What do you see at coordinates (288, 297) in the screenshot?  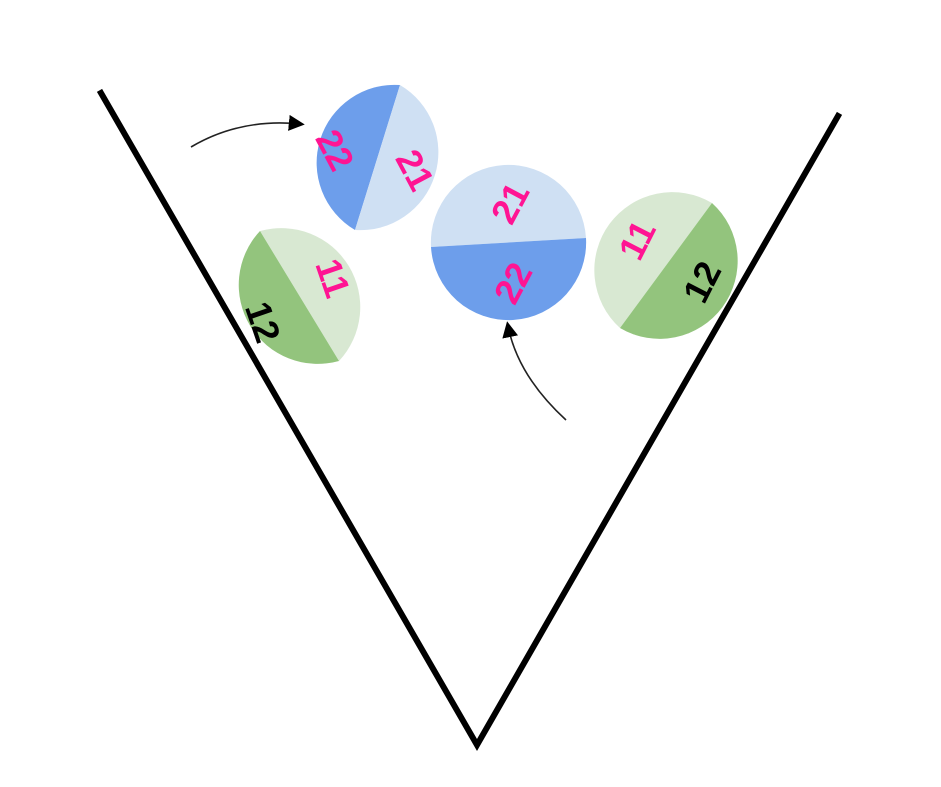 I see `disc-green-left-dark-half` at bounding box center [288, 297].